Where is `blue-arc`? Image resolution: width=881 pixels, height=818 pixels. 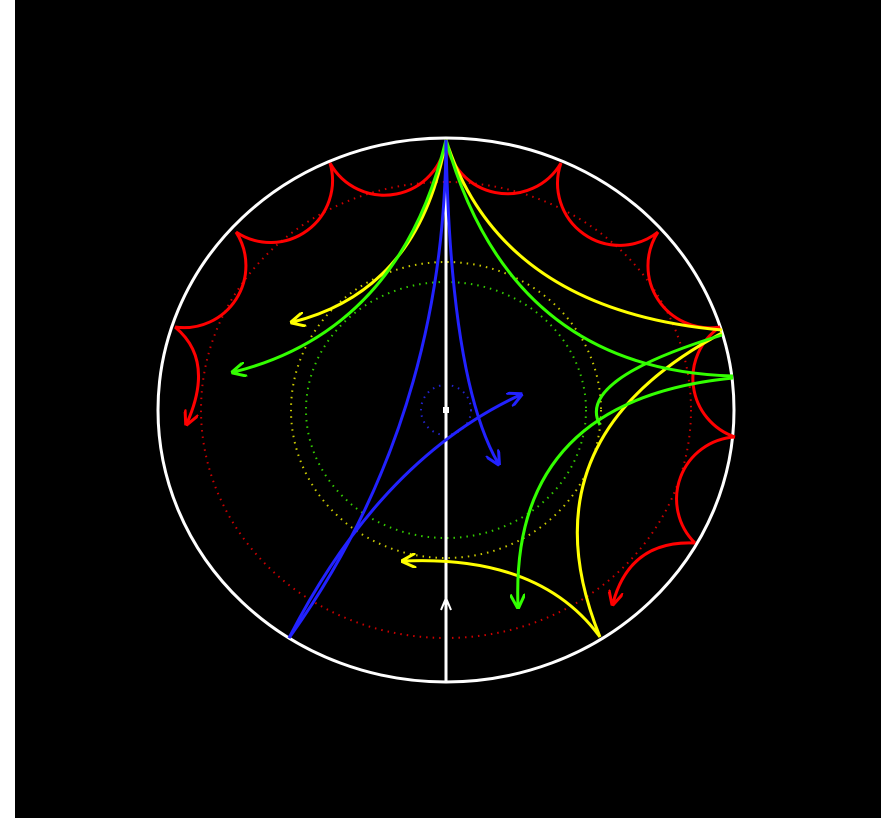
blue-arc is located at coordinates (367, 389).